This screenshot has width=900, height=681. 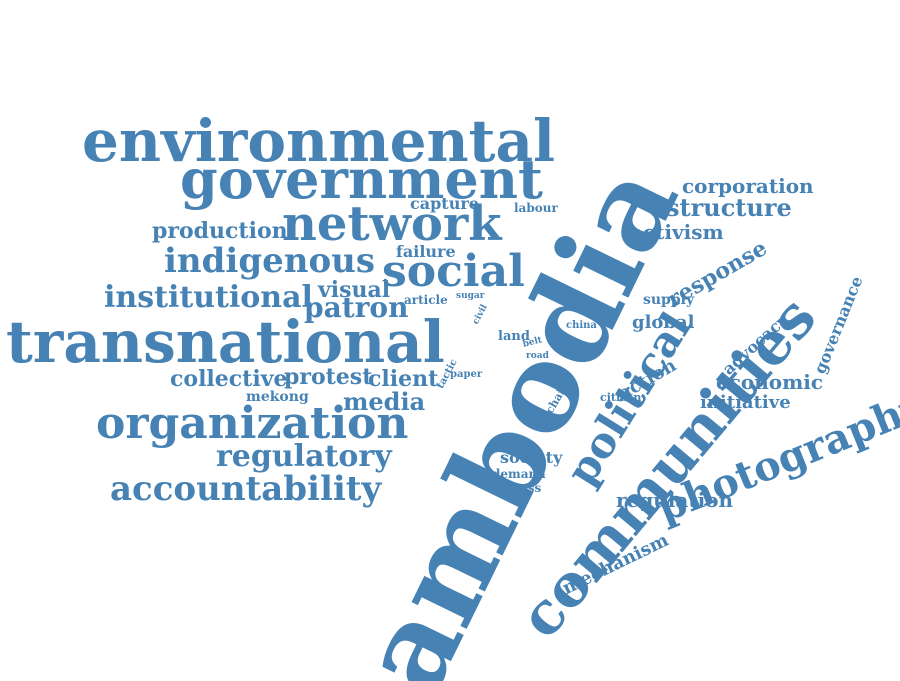 I want to click on word-corporation: corporation, so click(x=748, y=186).